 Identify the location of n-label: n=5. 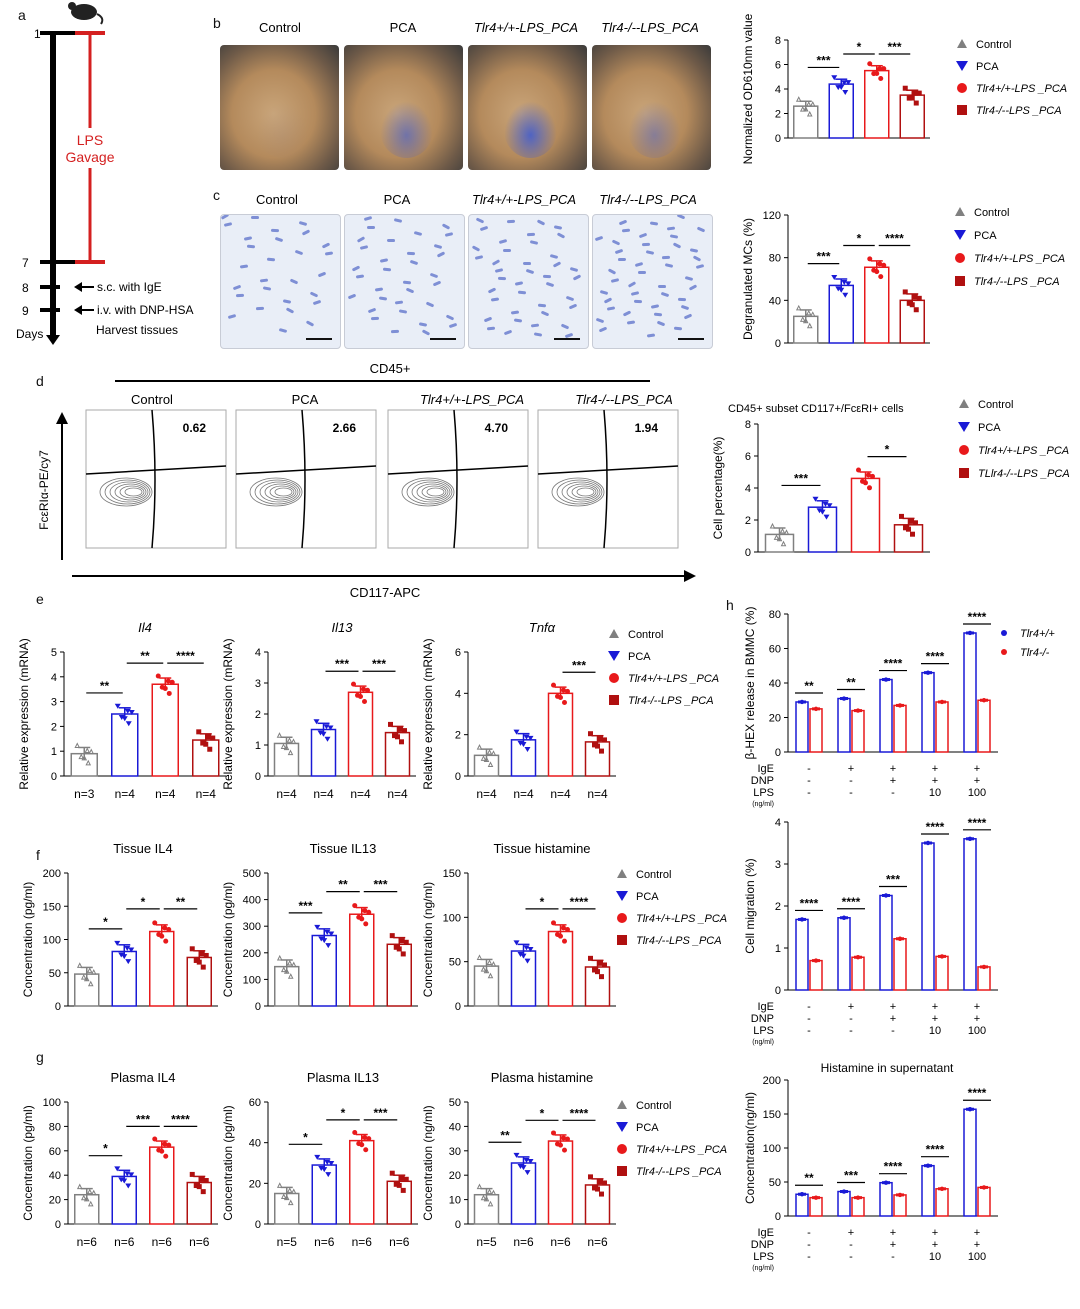
(287, 1242).